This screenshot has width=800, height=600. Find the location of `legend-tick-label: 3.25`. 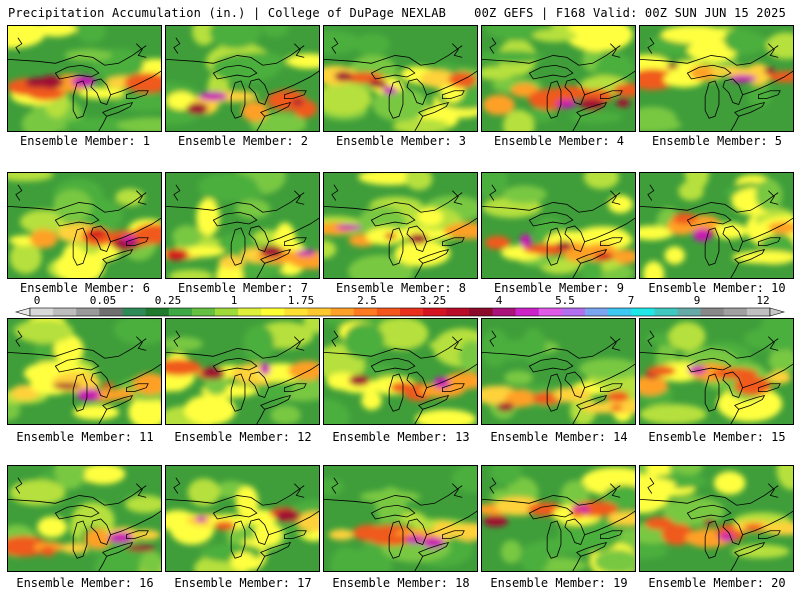

legend-tick-label: 3.25 is located at coordinates (433, 300).